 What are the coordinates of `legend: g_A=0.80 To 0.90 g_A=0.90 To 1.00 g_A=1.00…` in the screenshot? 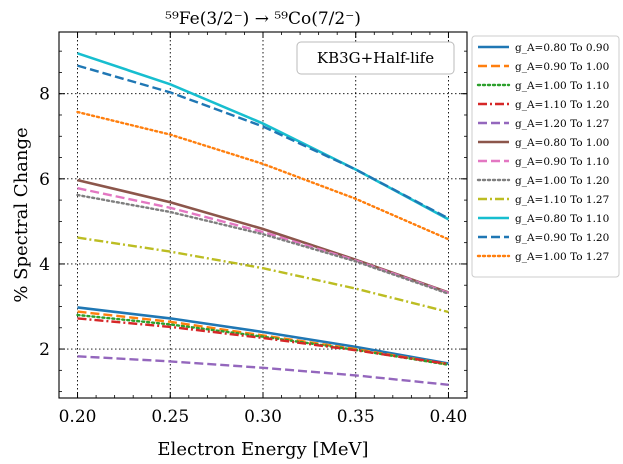 It's located at (545, 156).